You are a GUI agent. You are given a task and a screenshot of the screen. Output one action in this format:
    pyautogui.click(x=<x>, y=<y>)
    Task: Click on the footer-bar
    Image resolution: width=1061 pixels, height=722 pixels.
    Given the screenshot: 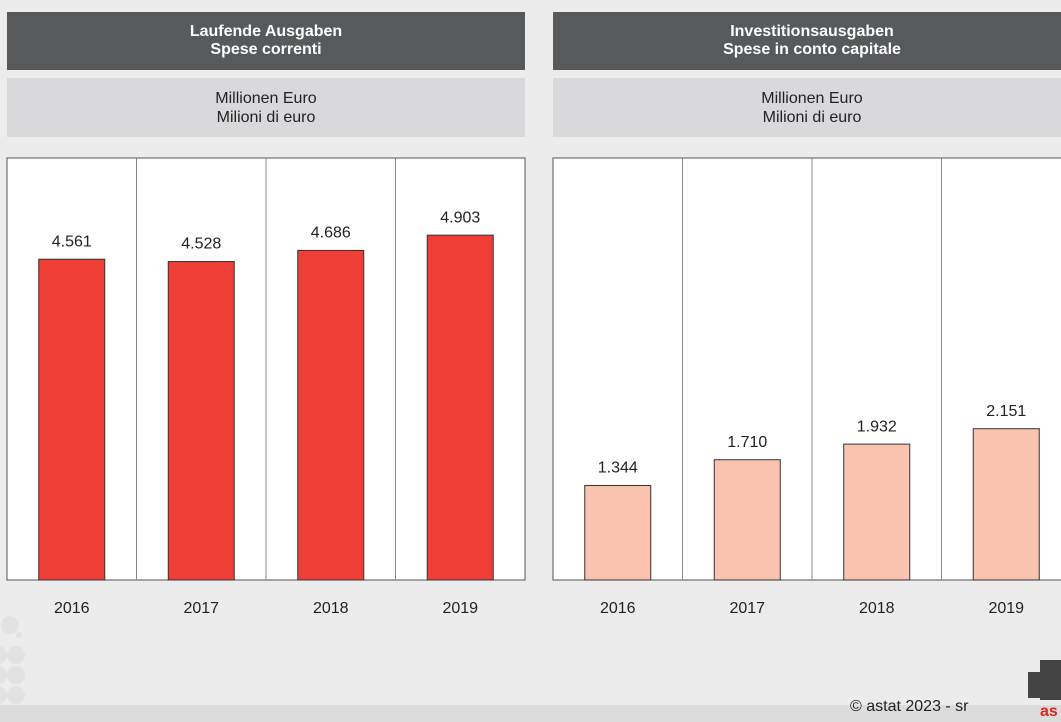 What is the action you would take?
    pyautogui.click(x=530, y=713)
    